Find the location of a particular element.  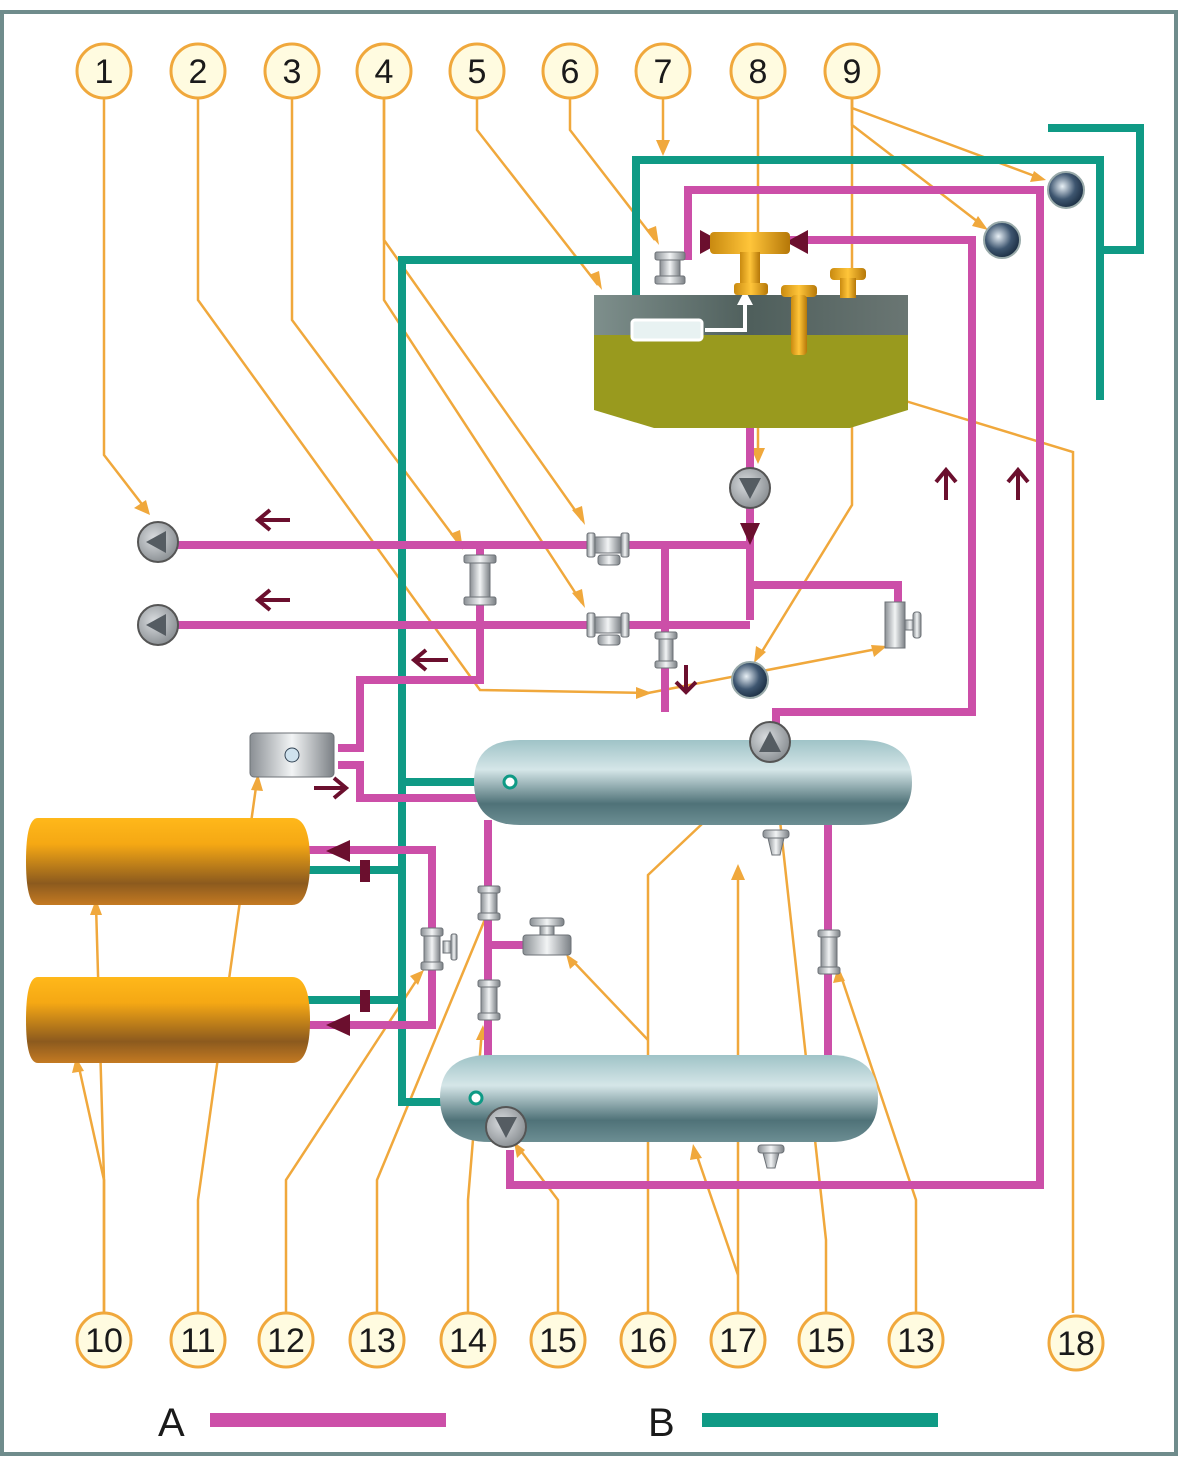

badge-label: 5 is located at coordinates (477, 72).